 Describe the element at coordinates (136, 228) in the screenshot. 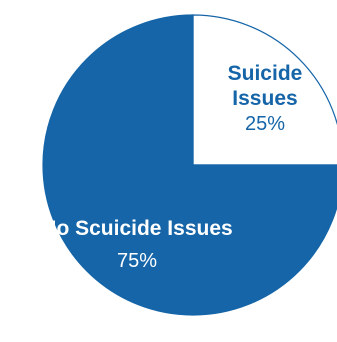

I see `slice-name-label: No Scuicide Issues` at that location.